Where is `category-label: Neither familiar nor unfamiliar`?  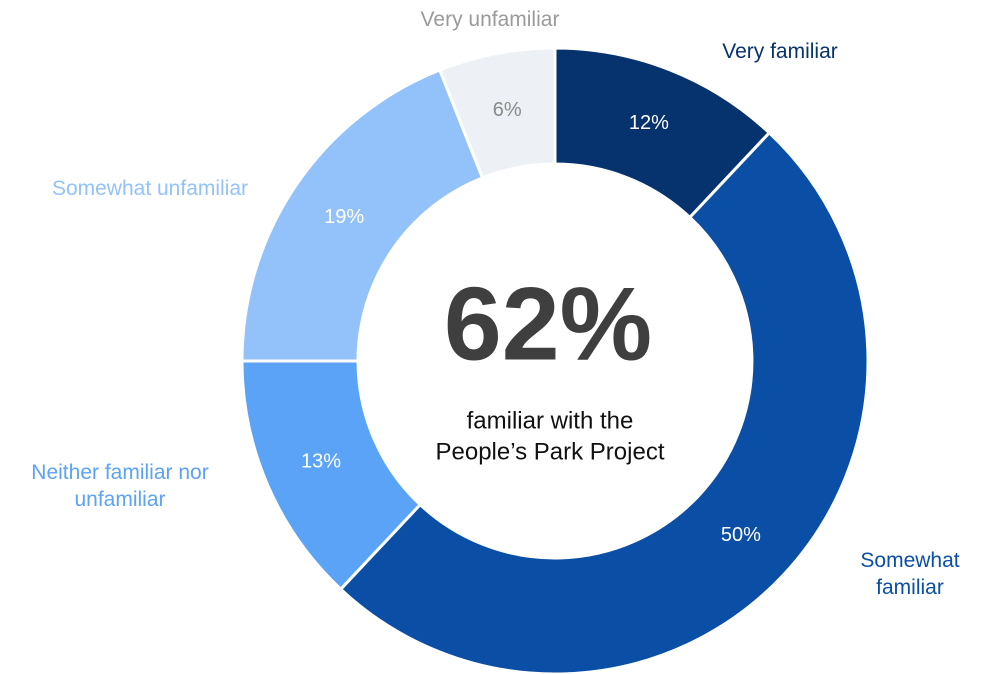 category-label: Neither familiar nor unfamiliar is located at coordinates (120, 486).